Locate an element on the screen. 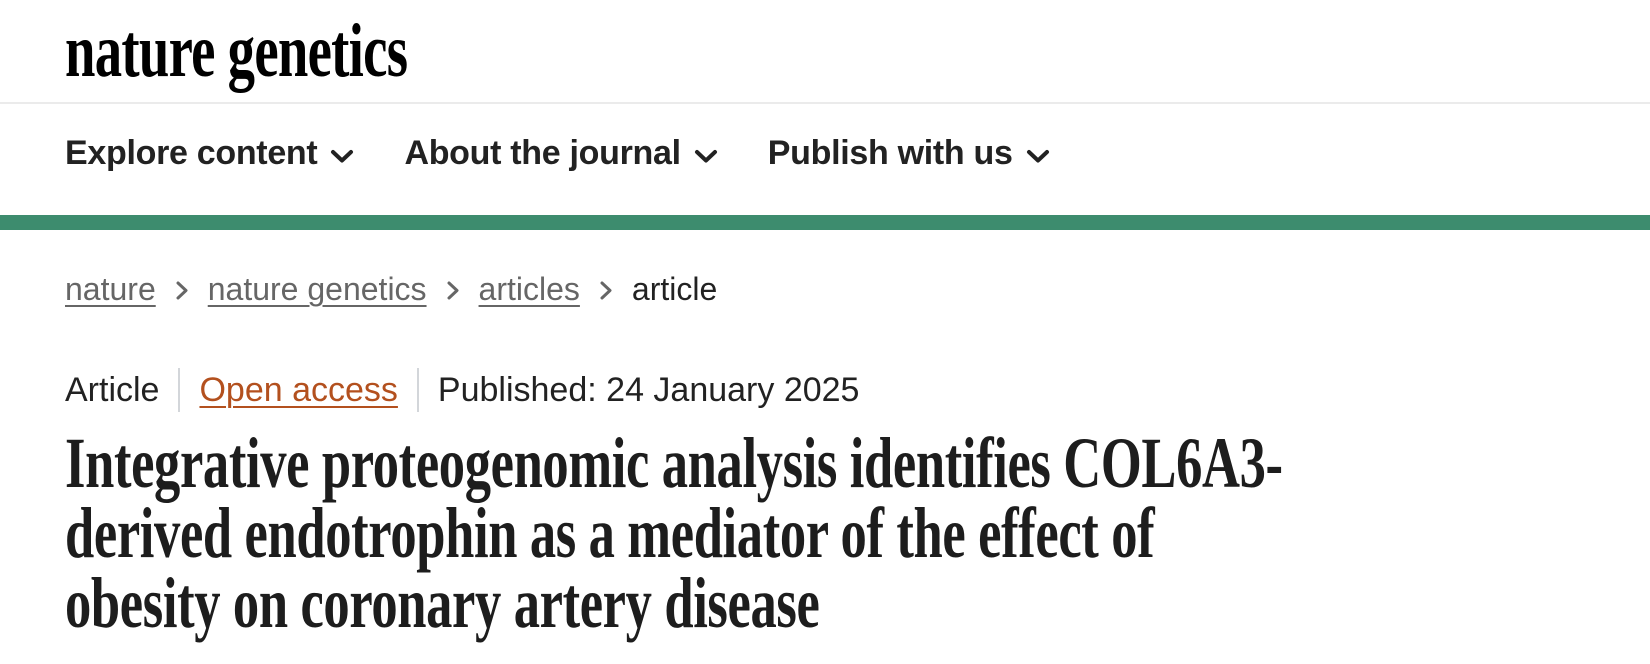 Image resolution: width=1650 pixels, height=664 pixels. published-date: 24 January 2025 is located at coordinates (733, 389).